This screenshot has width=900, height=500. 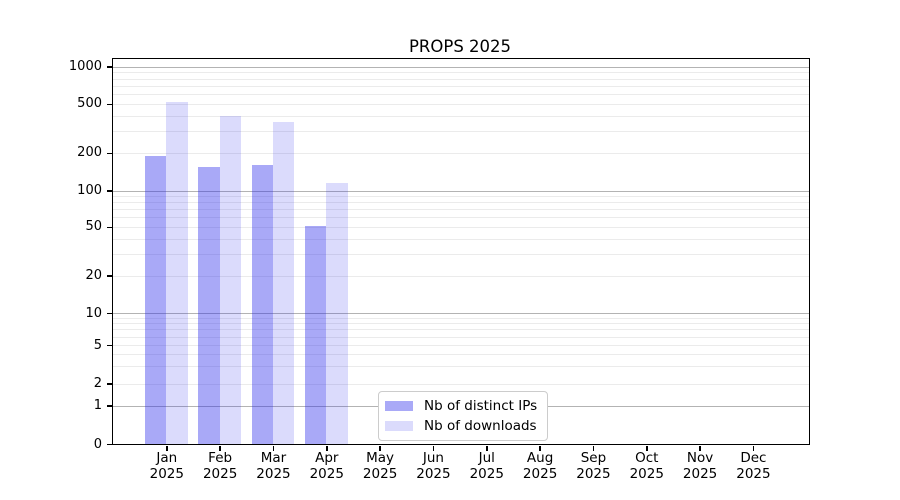 What do you see at coordinates (93, 275) in the screenshot?
I see `y-tick-label: 20` at bounding box center [93, 275].